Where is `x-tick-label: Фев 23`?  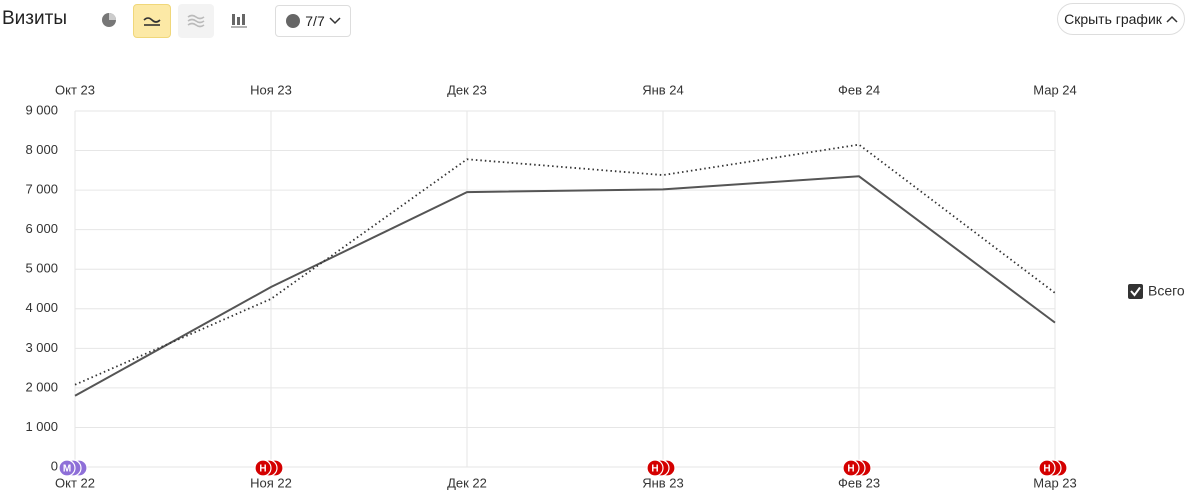
x-tick-label: Фев 23 is located at coordinates (859, 482).